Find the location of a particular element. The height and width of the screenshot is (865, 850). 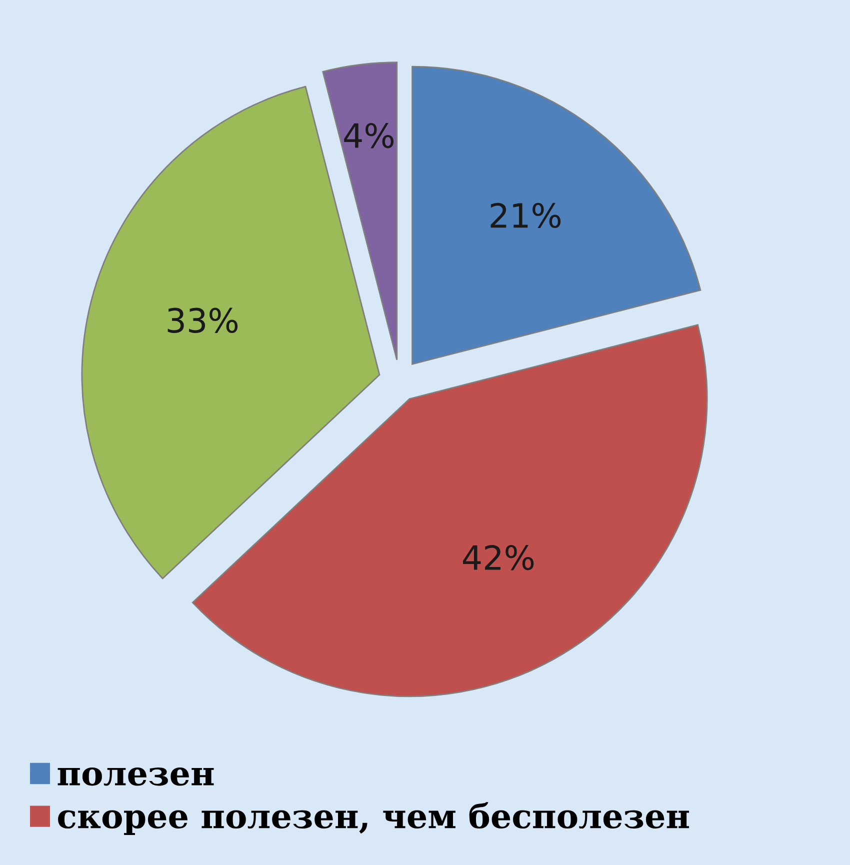

data-label: 42% is located at coordinates (498, 557).